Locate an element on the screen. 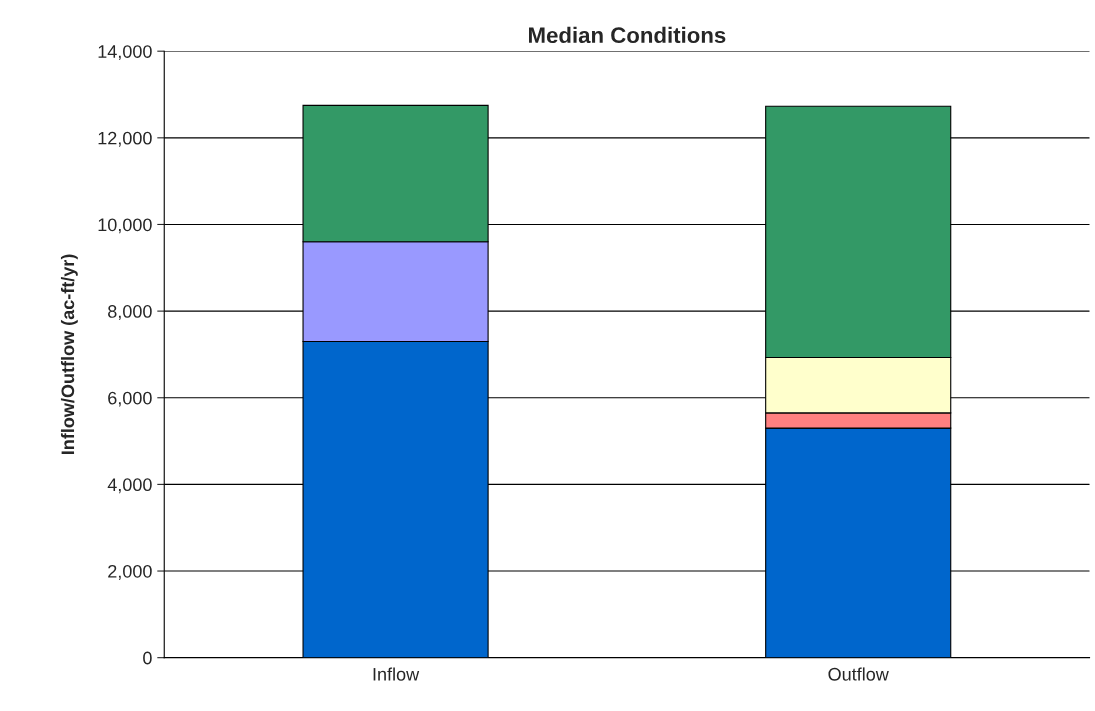  x-tick-label: Outflow is located at coordinates (858, 674).